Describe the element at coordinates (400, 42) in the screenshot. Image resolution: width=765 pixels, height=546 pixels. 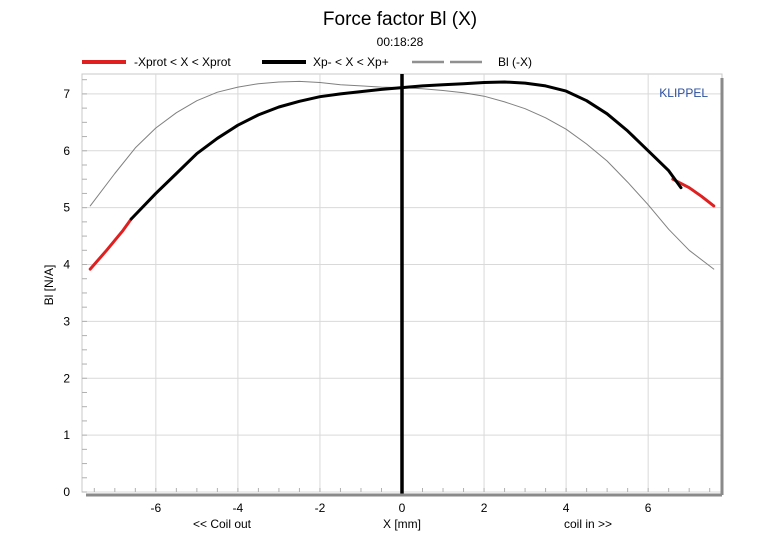
I see `chart-subtitle: 00:18:28` at that location.